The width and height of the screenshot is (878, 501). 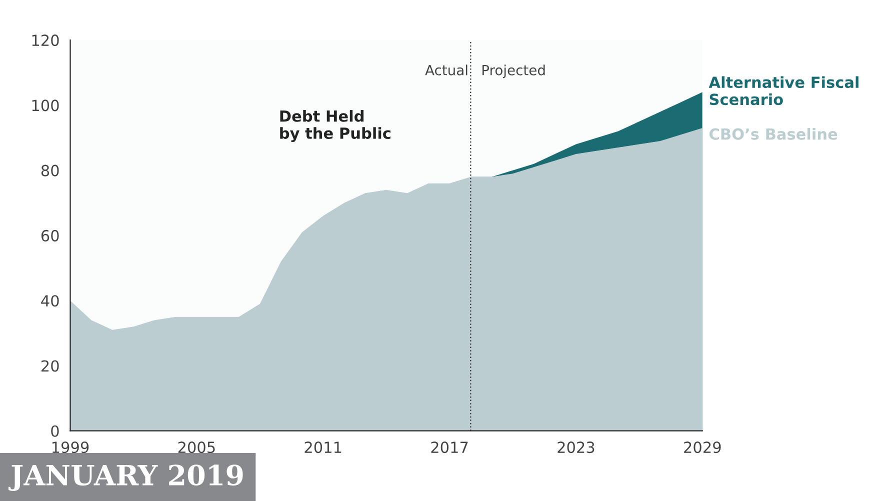 I want to click on y-tick-label: 100, so click(x=45, y=106).